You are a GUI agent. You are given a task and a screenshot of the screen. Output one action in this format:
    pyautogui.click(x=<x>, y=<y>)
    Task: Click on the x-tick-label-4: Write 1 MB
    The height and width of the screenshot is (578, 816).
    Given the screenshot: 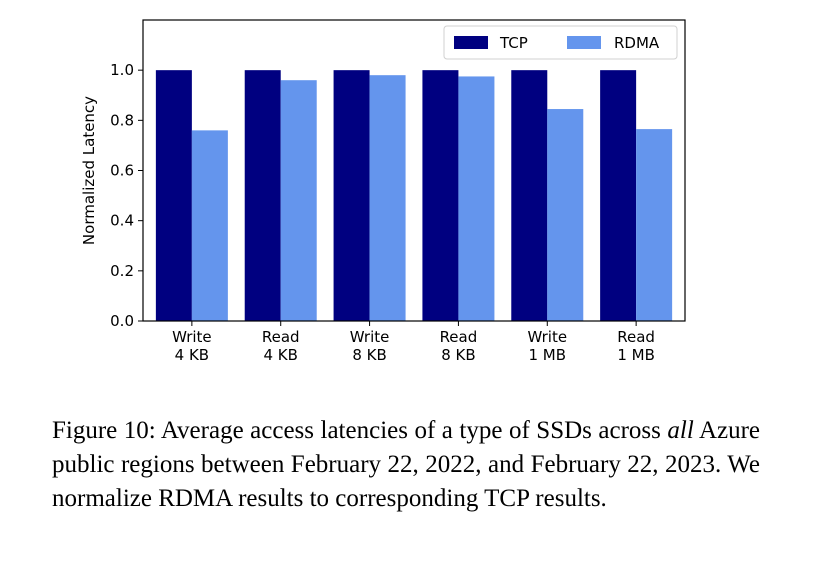 What is the action you would take?
    pyautogui.click(x=547, y=346)
    